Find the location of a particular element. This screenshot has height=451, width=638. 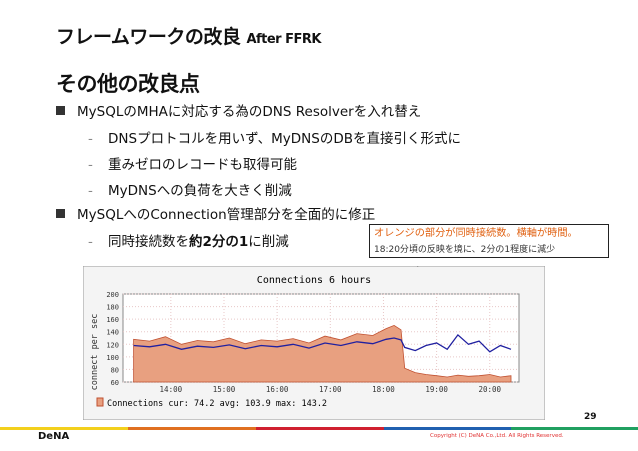

x-tick-label: 19:00 is located at coordinates (436, 389).